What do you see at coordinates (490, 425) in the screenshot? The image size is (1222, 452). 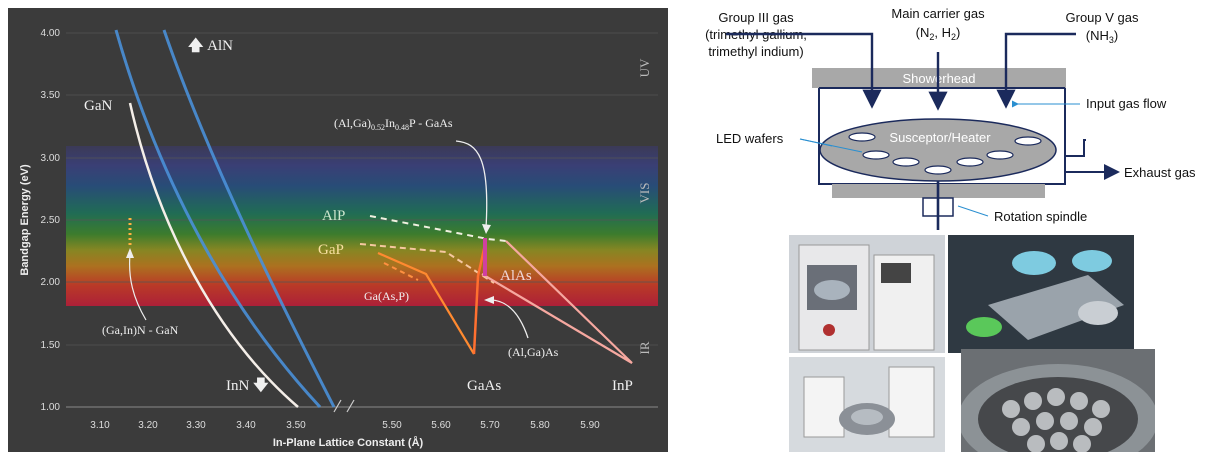 I see `x-tick: 5.70` at bounding box center [490, 425].